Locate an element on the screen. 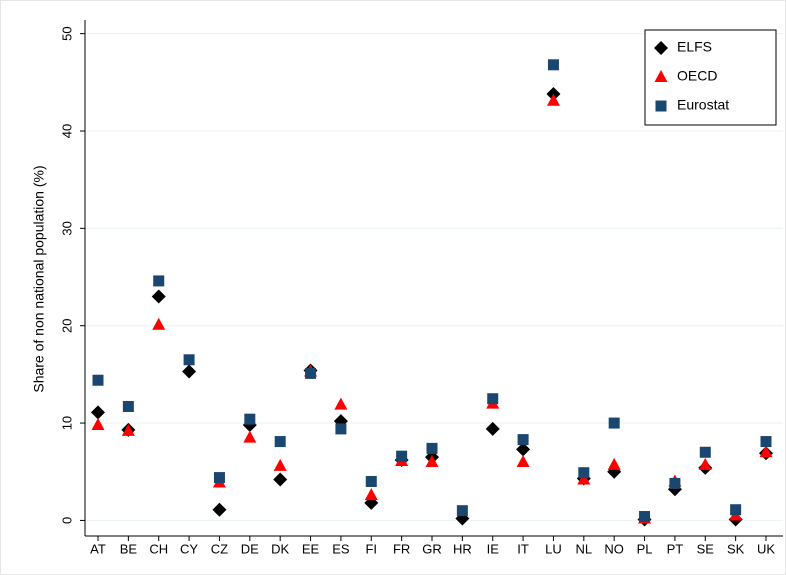 This screenshot has height=575, width=786. x-tick-label: AT is located at coordinates (98, 548).